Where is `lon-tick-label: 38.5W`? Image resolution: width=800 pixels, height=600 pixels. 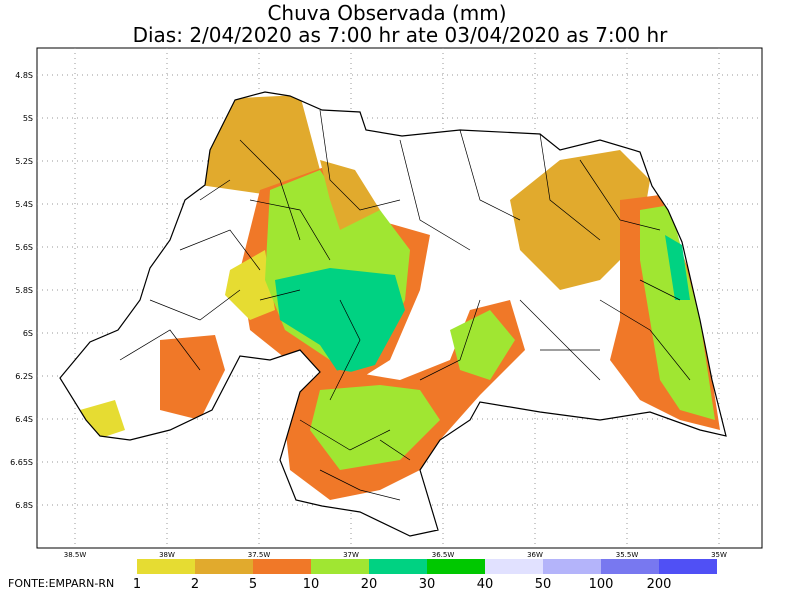 lon-tick-label: 38.5W is located at coordinates (75, 555).